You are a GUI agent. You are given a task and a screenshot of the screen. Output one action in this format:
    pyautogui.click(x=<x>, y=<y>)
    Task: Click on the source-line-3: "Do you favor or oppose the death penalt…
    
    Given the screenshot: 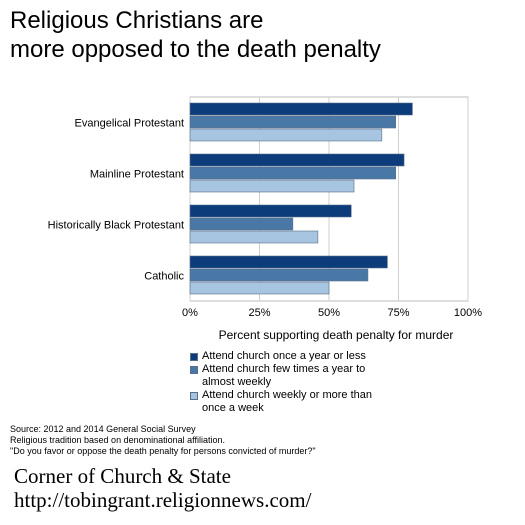 What is the action you would take?
    pyautogui.click(x=163, y=451)
    